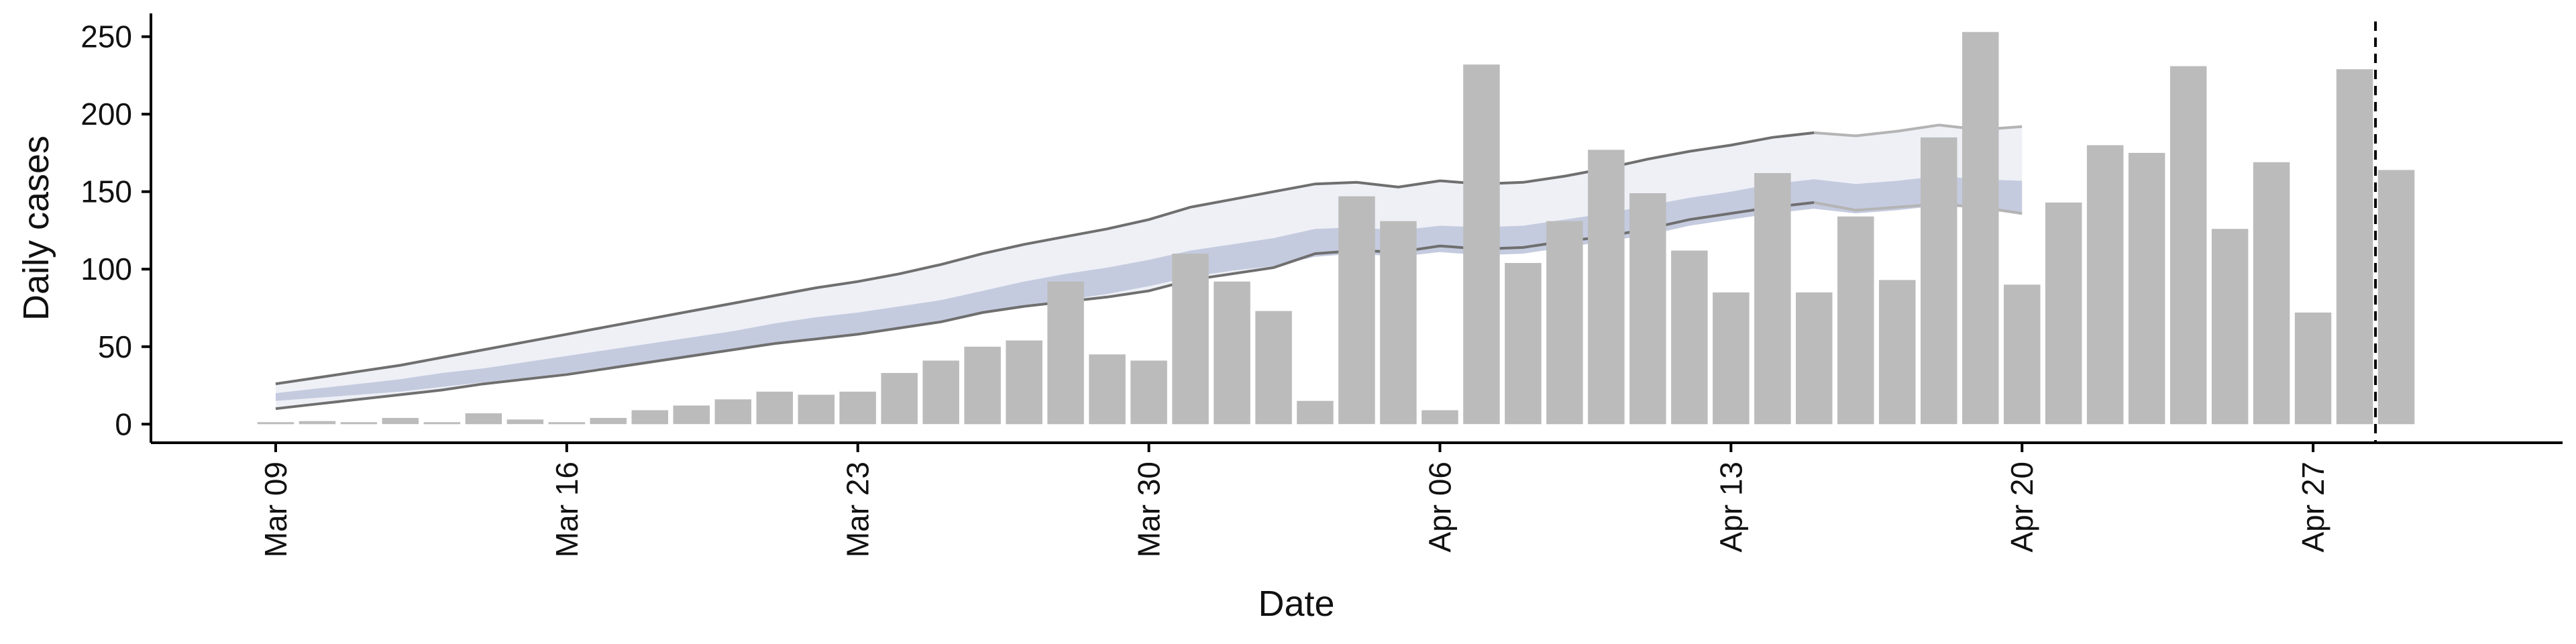  Describe the element at coordinates (36, 228) in the screenshot. I see `y-axis-title: Daily cases` at that location.